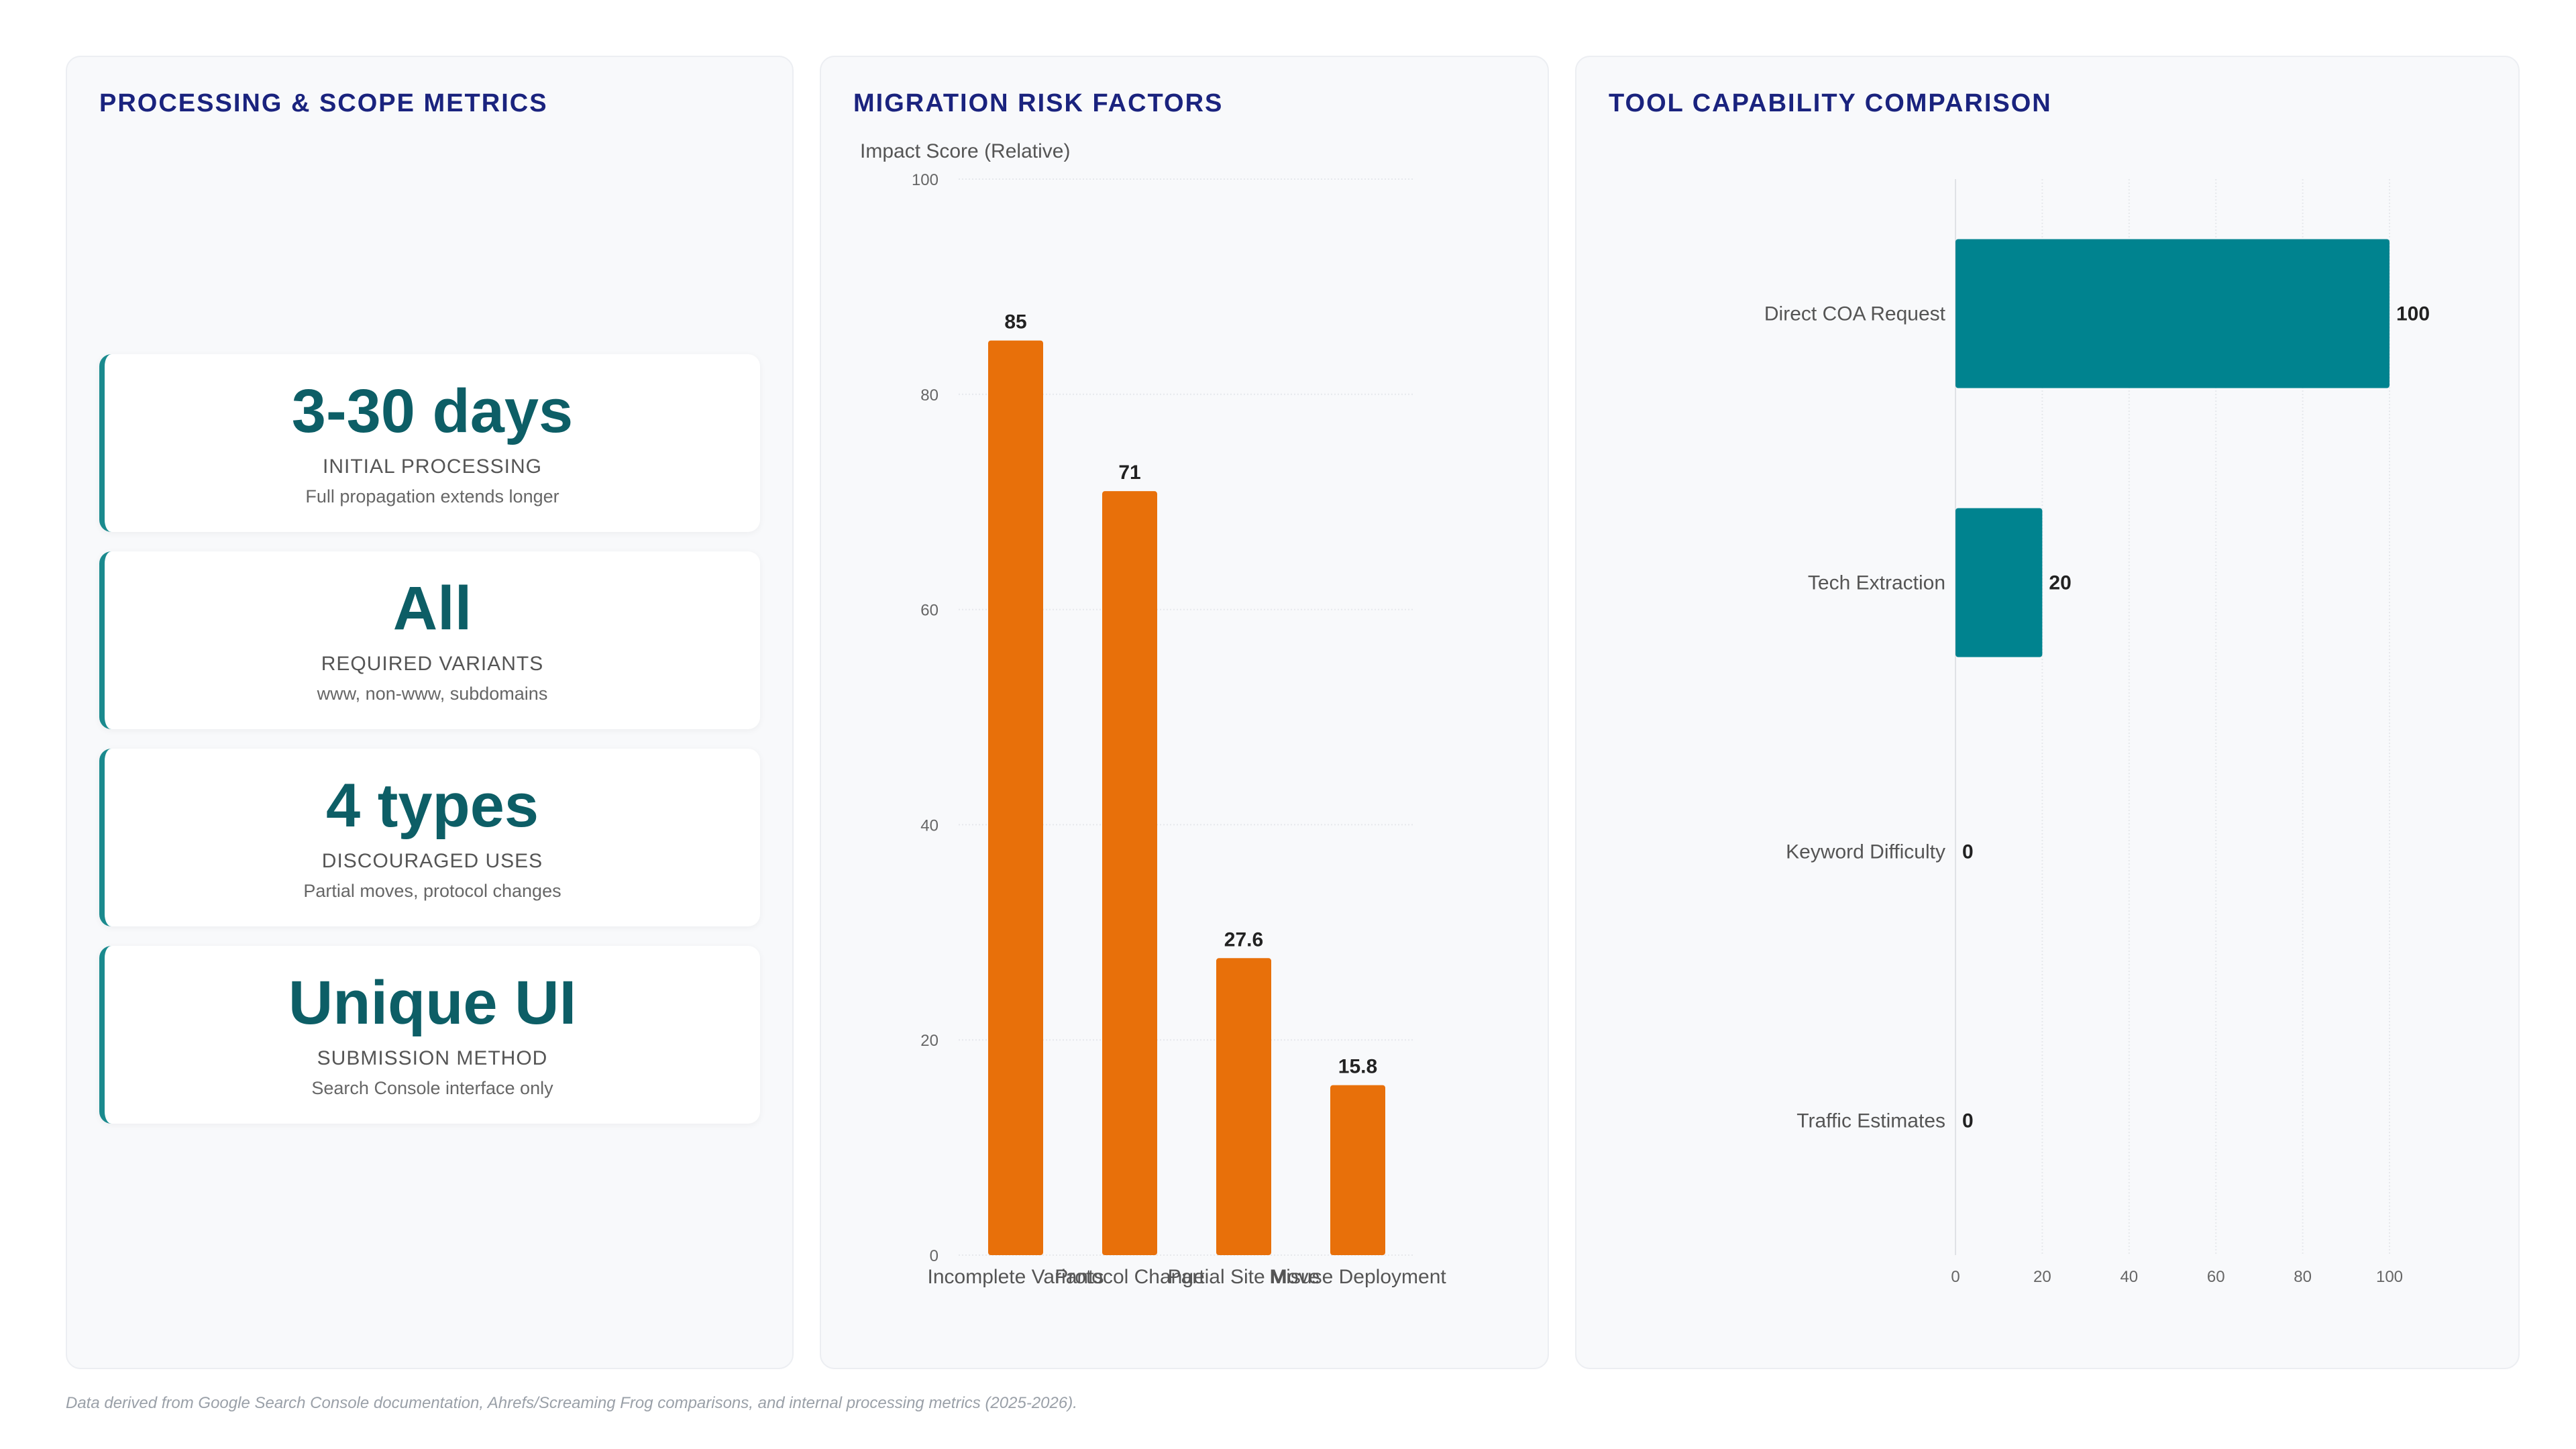 The width and height of the screenshot is (2576, 1449). I want to click on x-tick-label: 100, so click(2389, 1277).